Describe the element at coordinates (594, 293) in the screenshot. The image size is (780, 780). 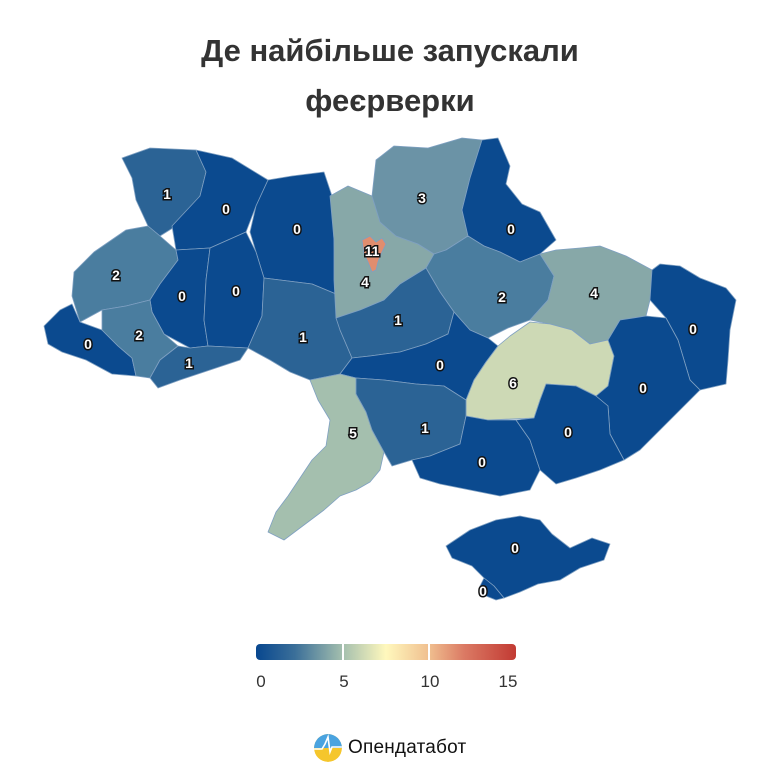
I see `label-kharkiv: 4` at that location.